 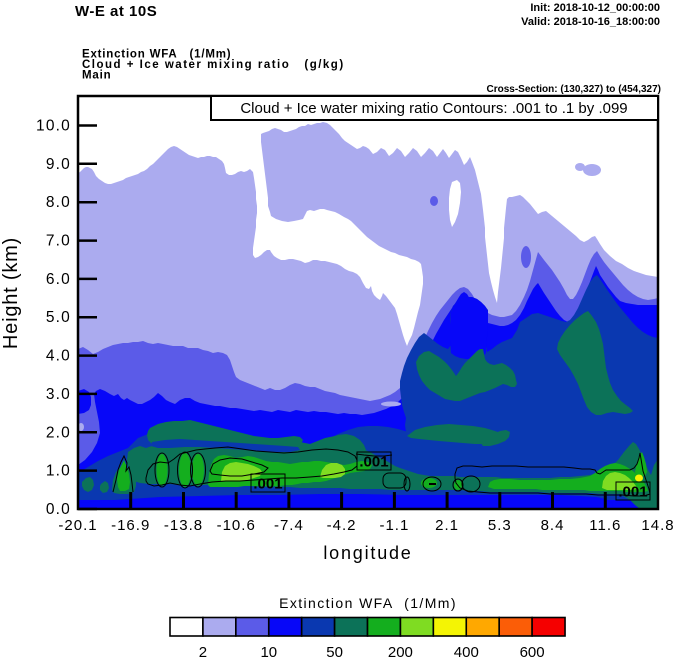 What do you see at coordinates (400, 652) in the screenshot?
I see `svg-text: 200` at bounding box center [400, 652].